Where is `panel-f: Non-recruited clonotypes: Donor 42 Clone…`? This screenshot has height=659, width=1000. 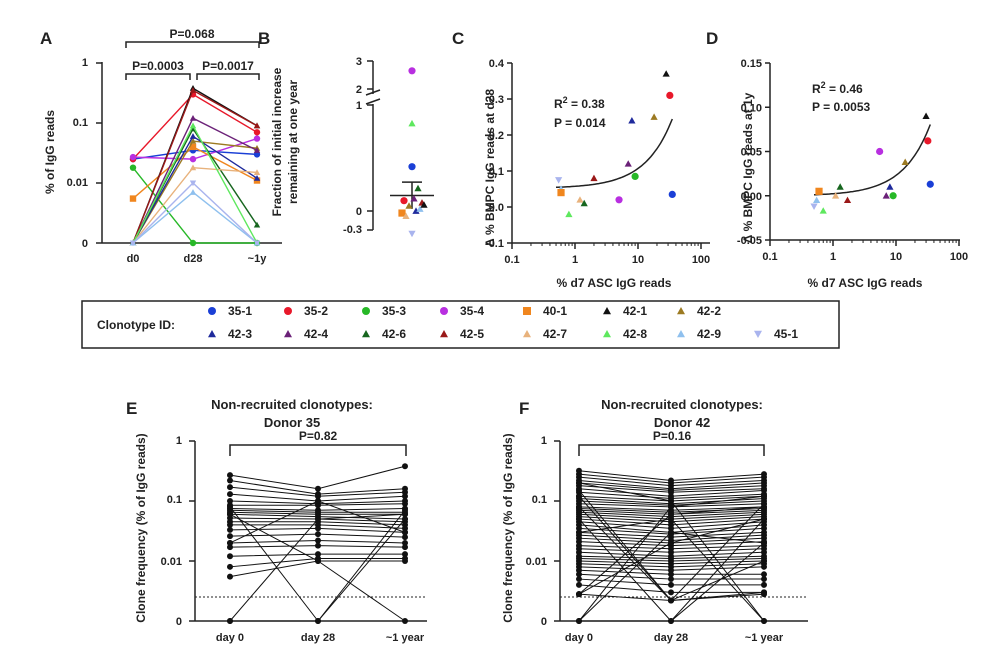
panel-f: Non-recruited clonotypes: Donor 42 Clone… is located at coordinates (654, 520).